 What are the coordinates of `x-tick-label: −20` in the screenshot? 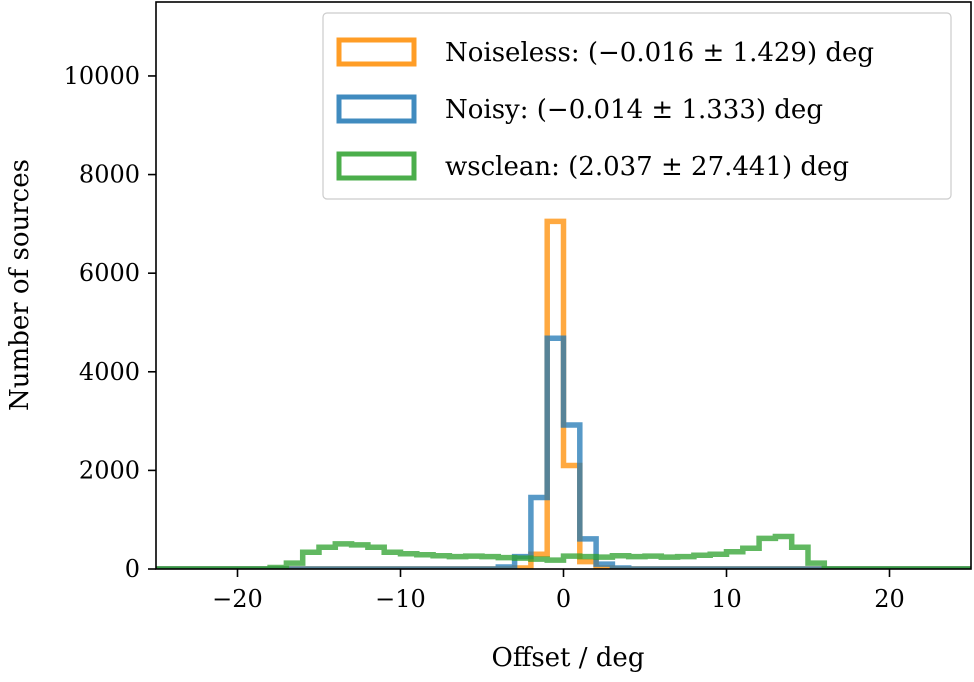 It's located at (237, 599).